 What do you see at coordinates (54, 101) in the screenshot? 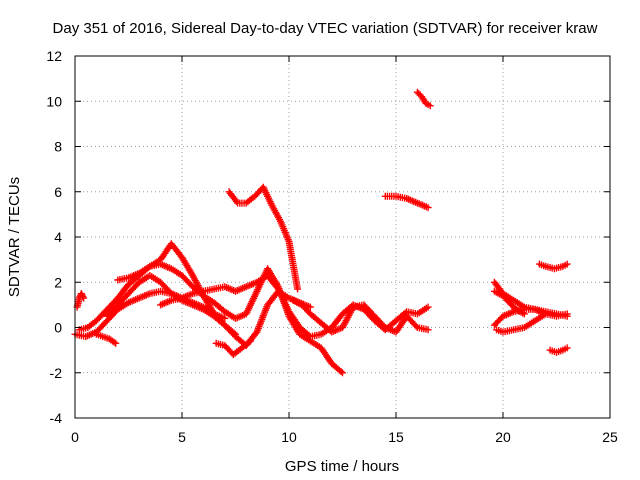
I see `y-tick-label: 10` at bounding box center [54, 101].